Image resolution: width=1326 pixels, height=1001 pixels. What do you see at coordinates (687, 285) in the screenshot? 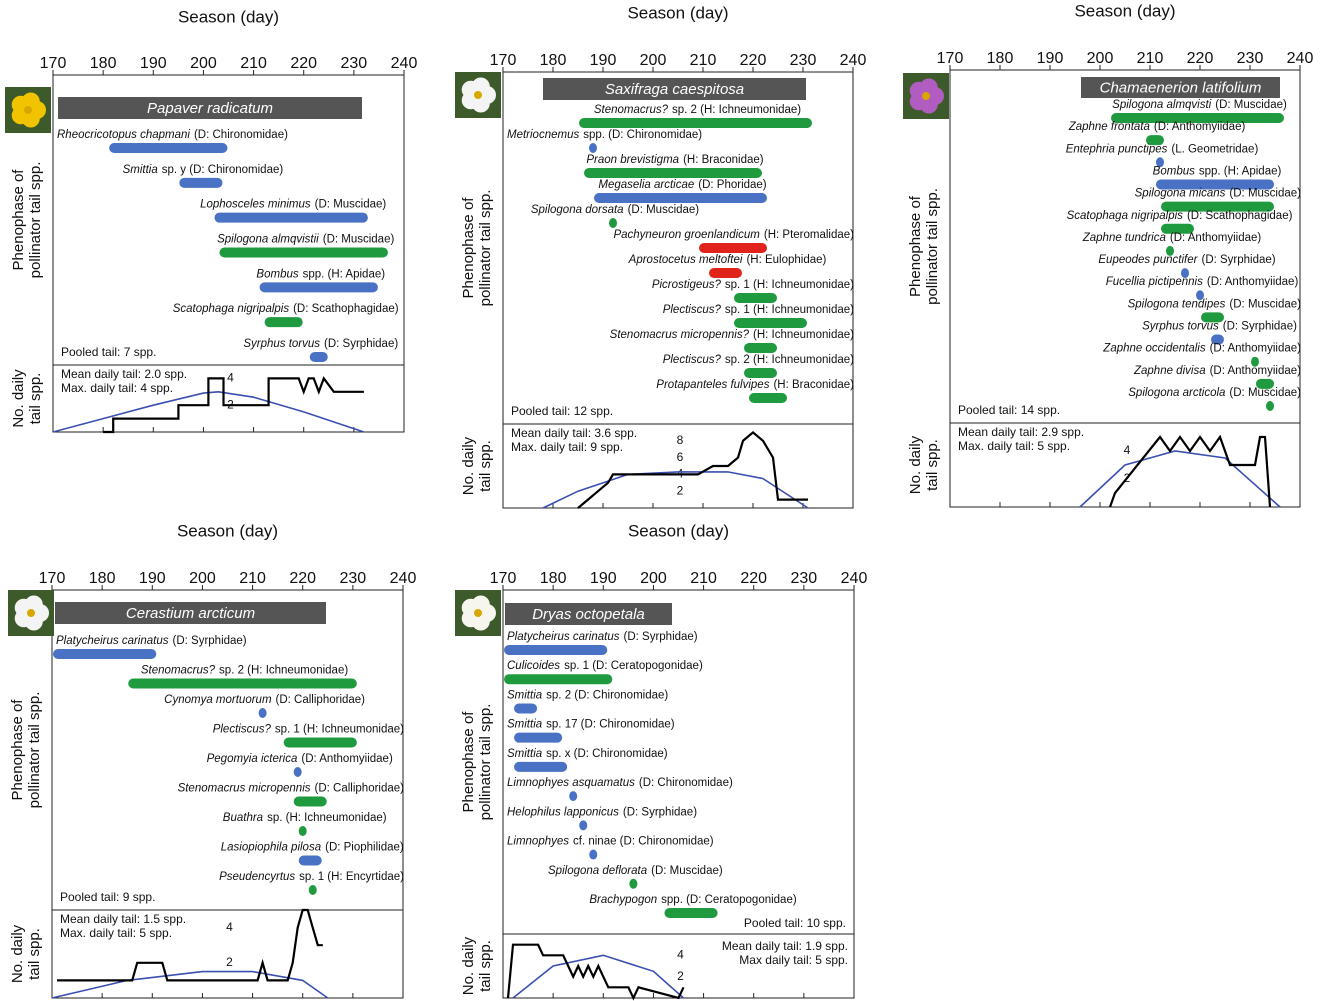
I see `species-name: Picrostigeus?` at bounding box center [687, 285].